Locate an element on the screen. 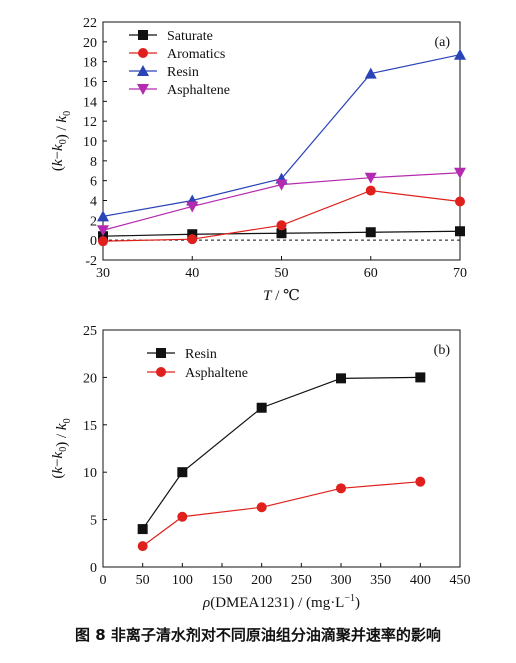  y-tick-label: 12 is located at coordinates (90, 122).